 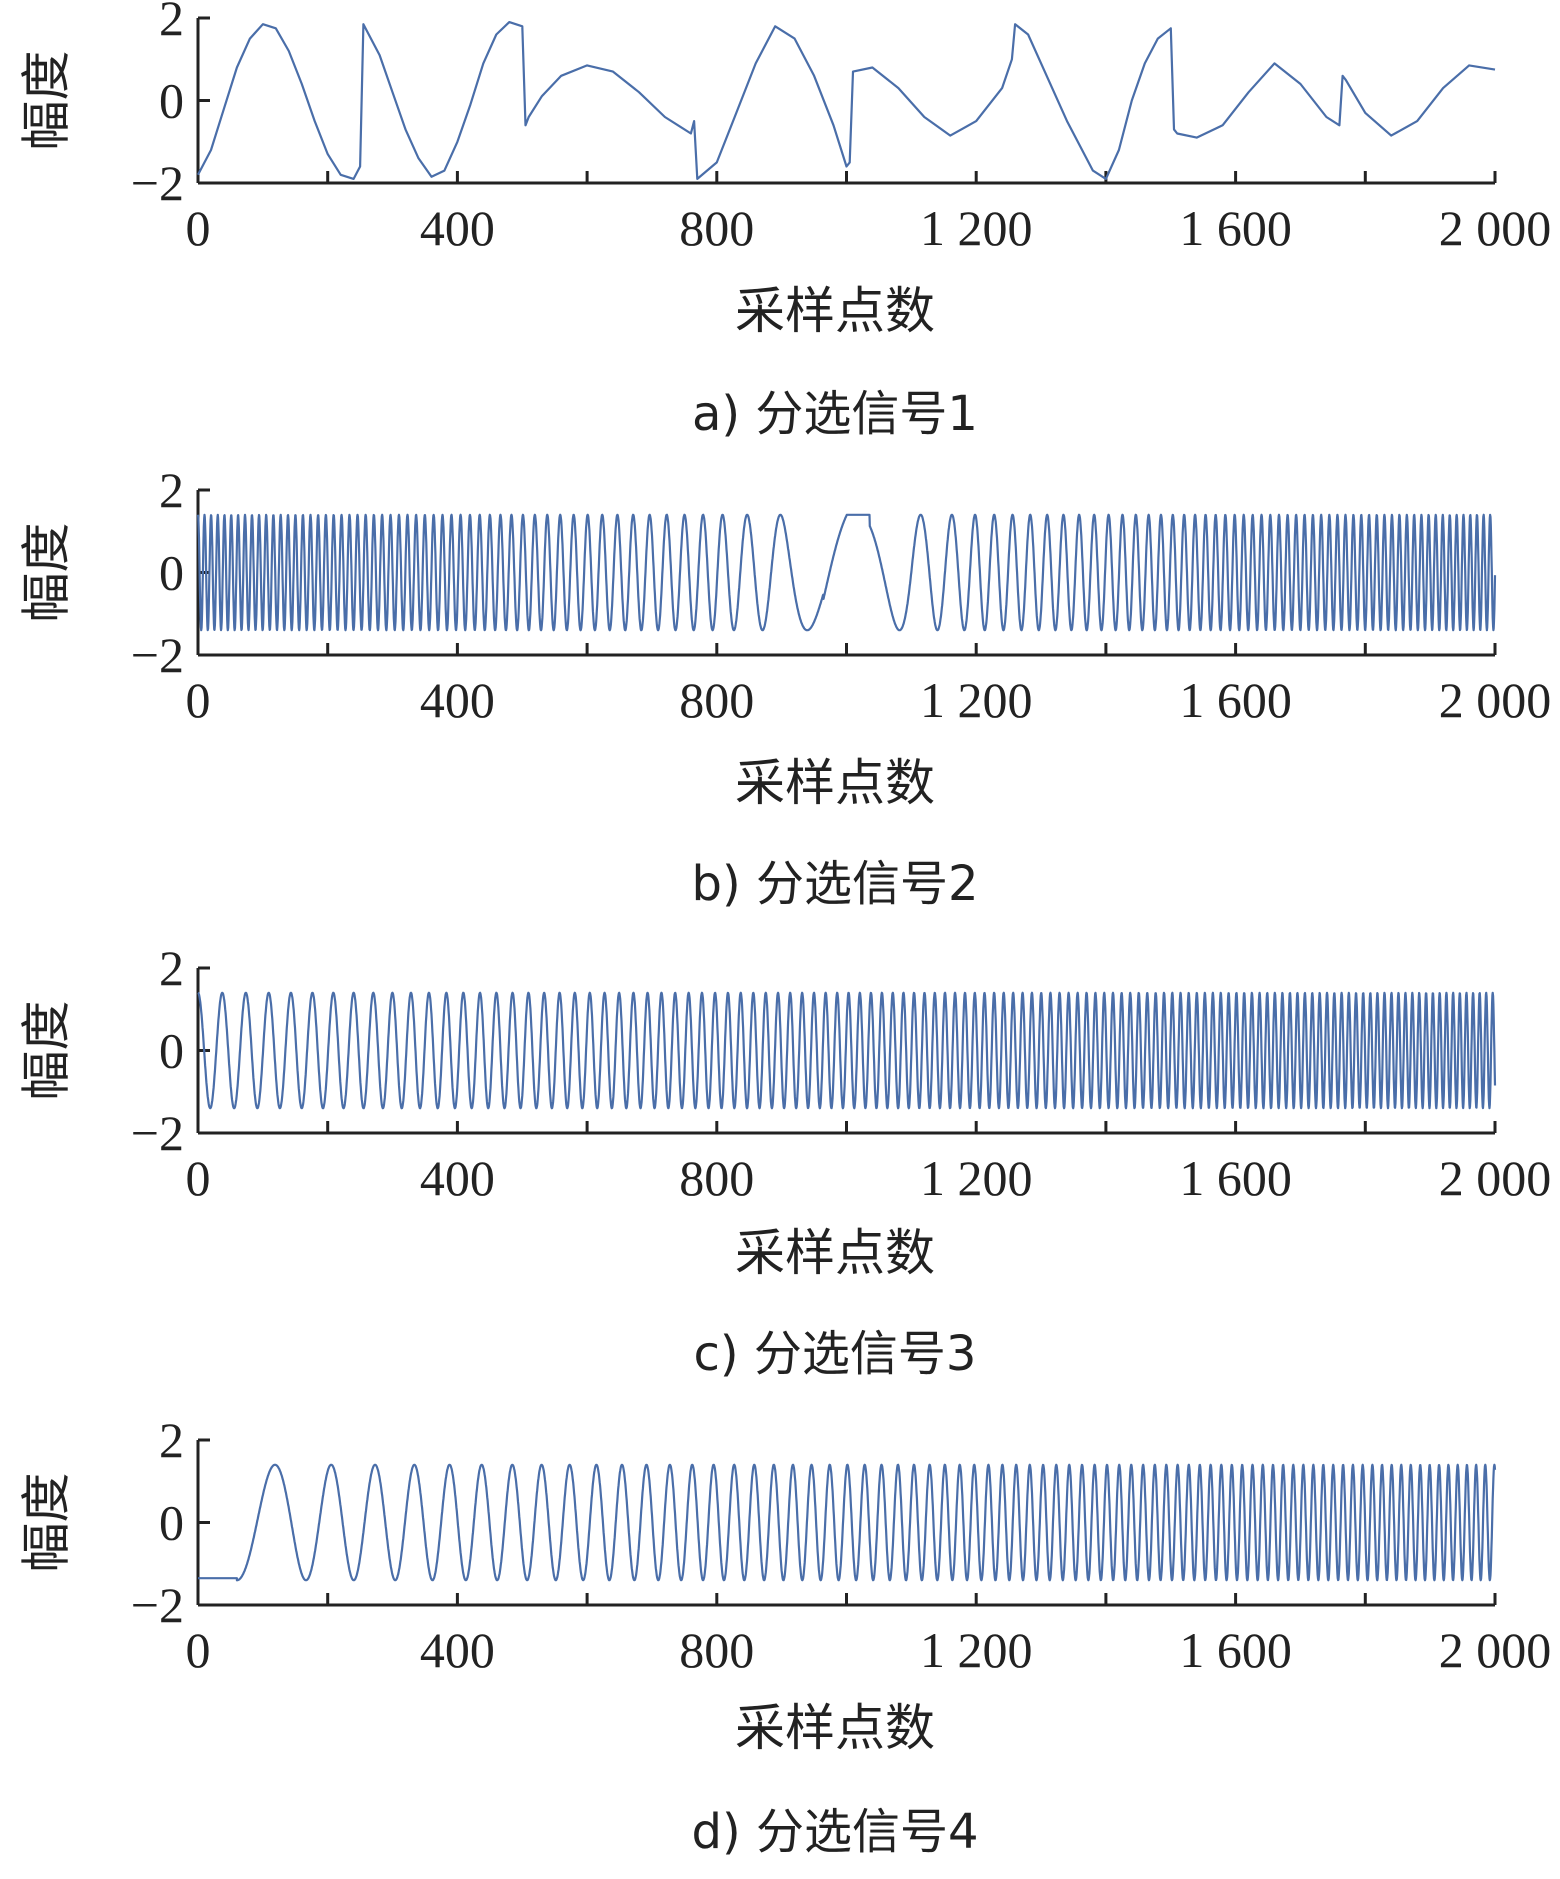 I want to click on panel-caption: a) 分选信号1, so click(x=835, y=414).